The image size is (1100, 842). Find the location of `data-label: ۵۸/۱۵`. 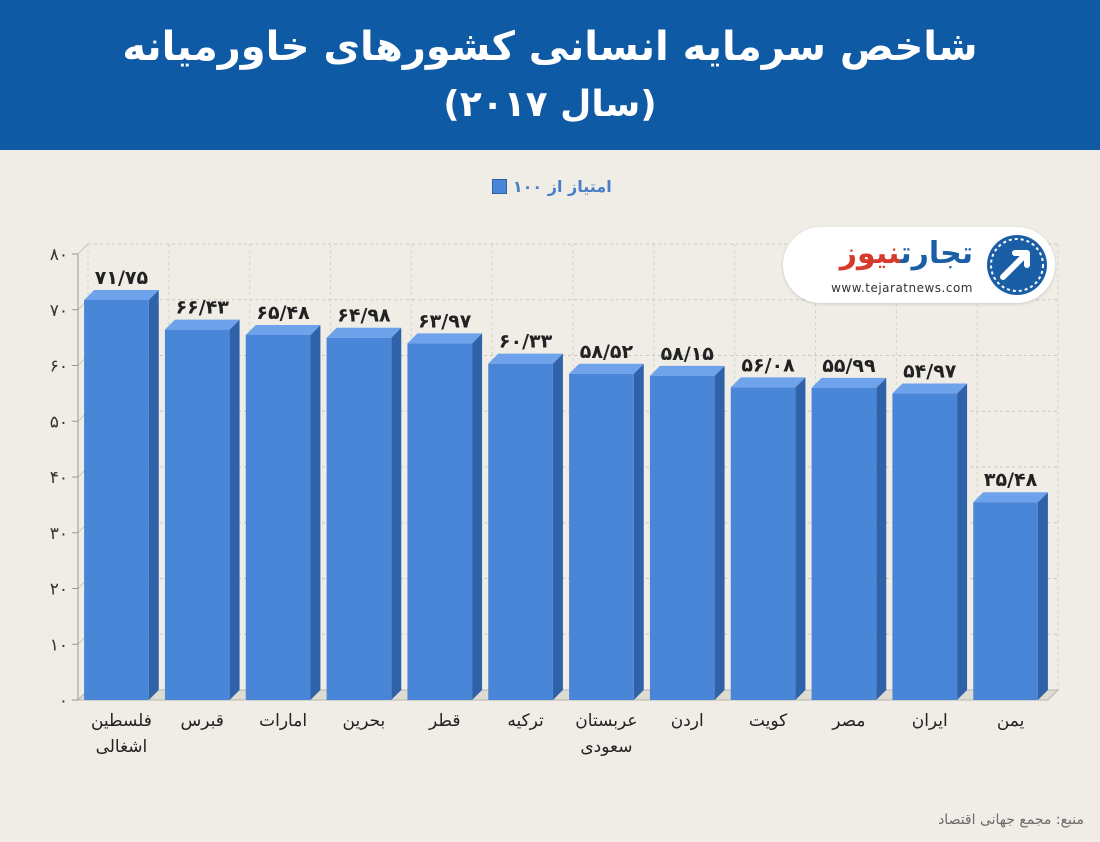

data-label: ۵۸/۱۵ is located at coordinates (688, 354).